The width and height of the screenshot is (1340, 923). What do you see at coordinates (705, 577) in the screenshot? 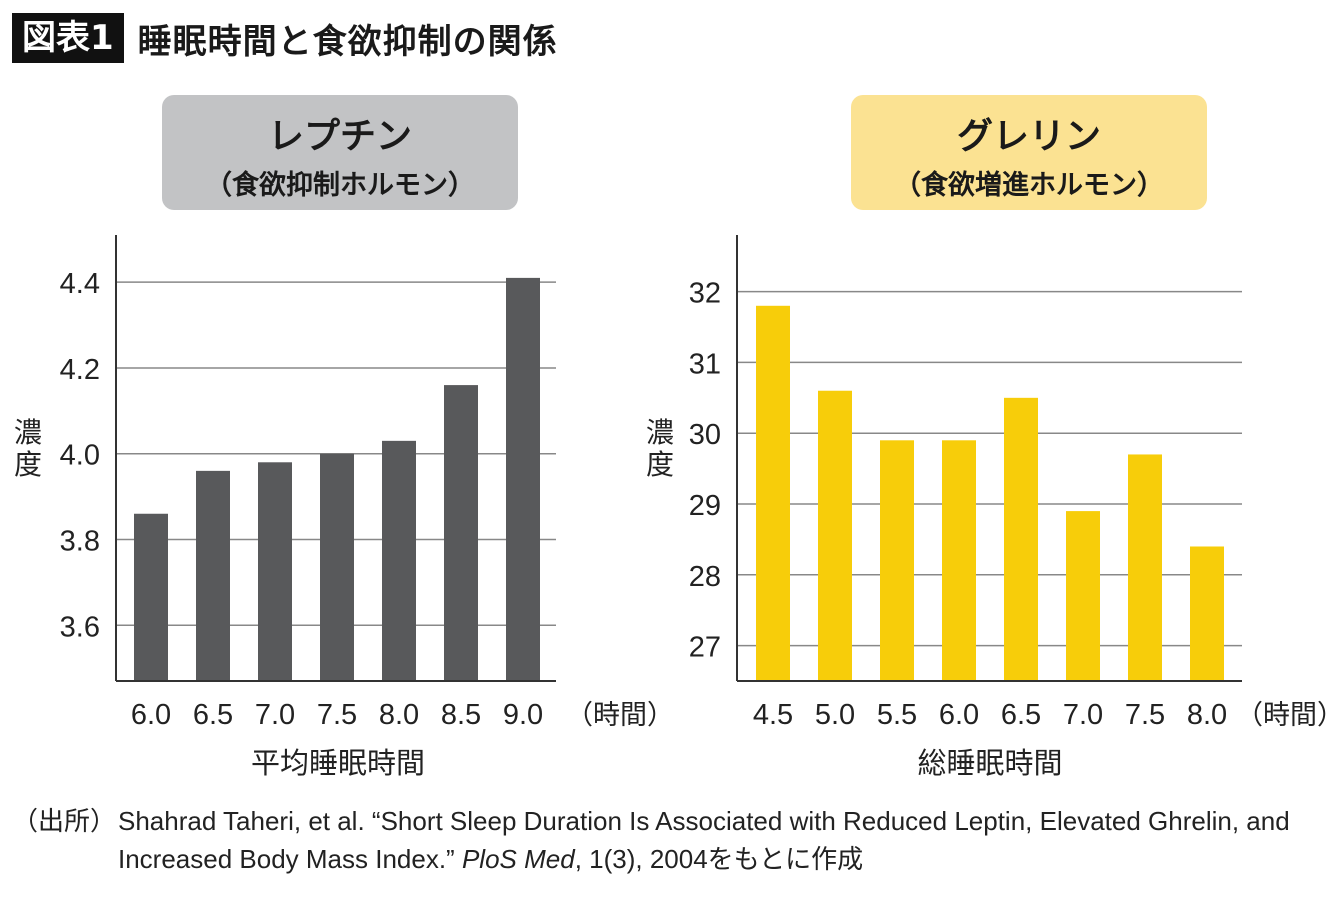
I see `ghrelin-ytick-label: 28` at bounding box center [705, 577].